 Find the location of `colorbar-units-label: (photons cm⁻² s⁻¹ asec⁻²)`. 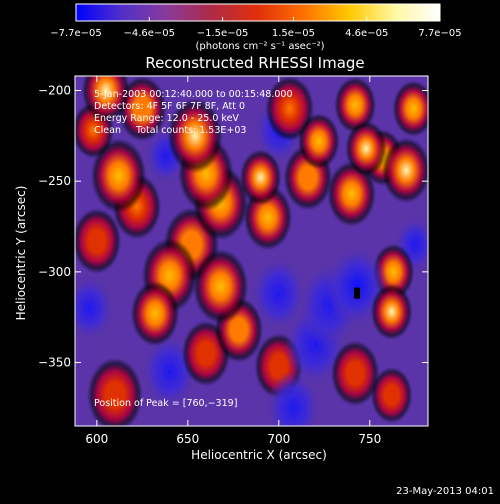

colorbar-units-label: (photons cm⁻² s⁻¹ asec⁻²) is located at coordinates (259, 46).